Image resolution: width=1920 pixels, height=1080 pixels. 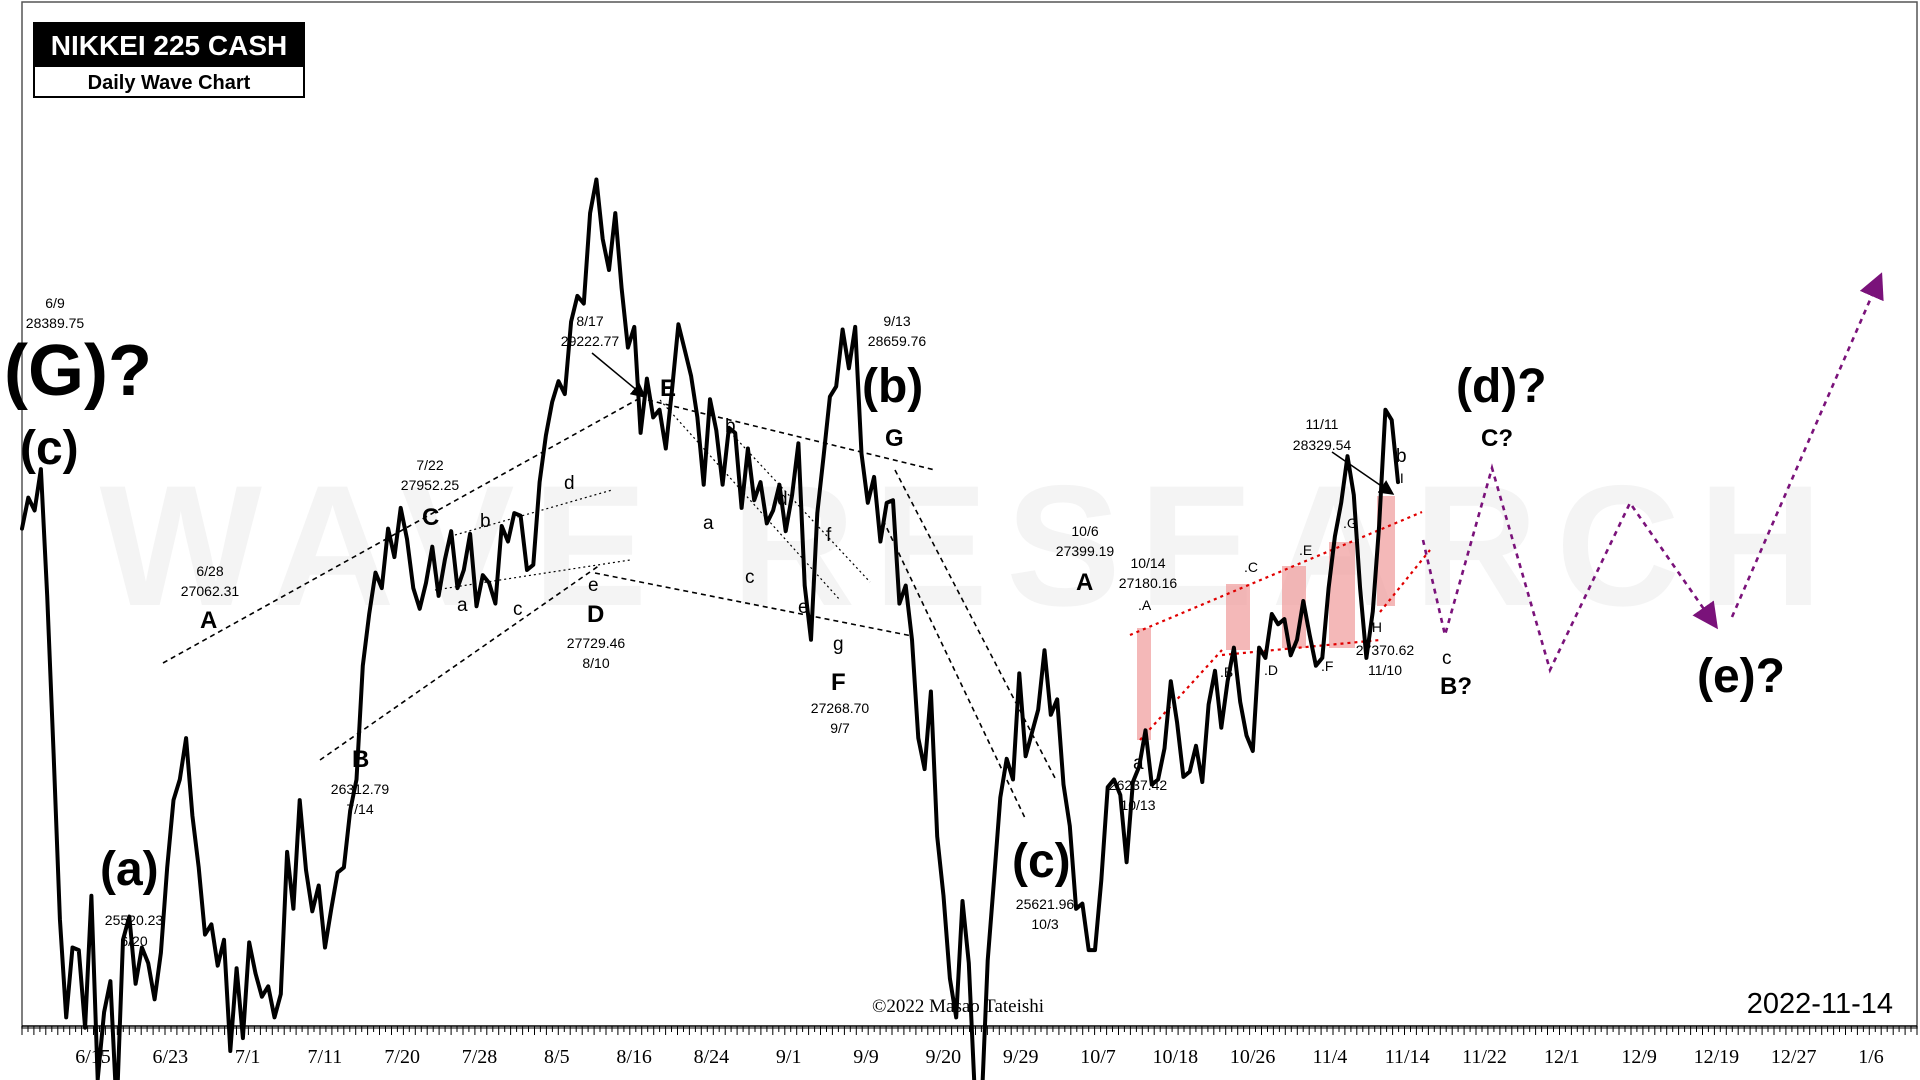 What do you see at coordinates (49, 448) in the screenshot?
I see `wave-label-c-left: (c)` at bounding box center [49, 448].